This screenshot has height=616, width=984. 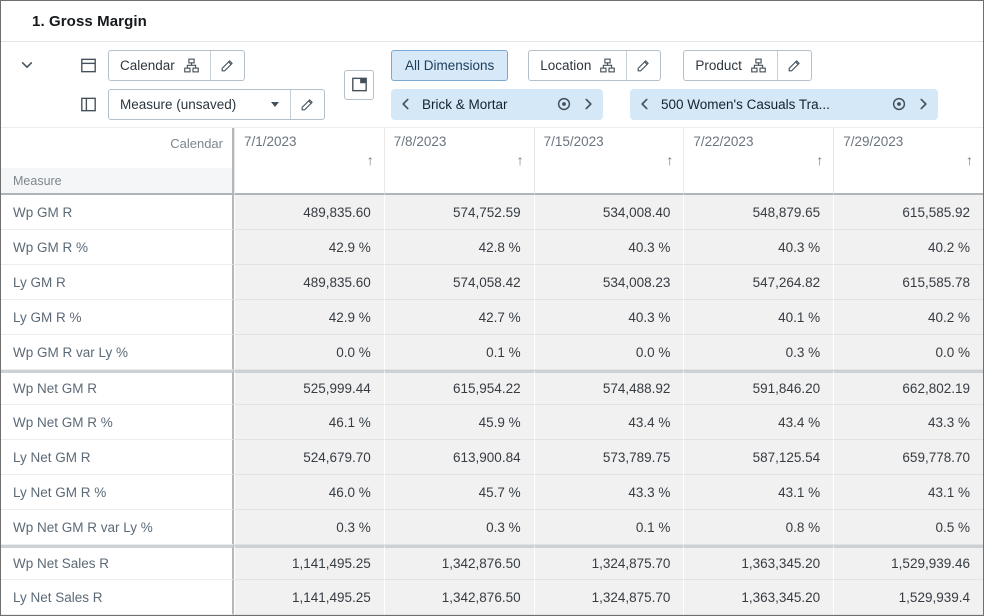 What do you see at coordinates (908, 562) in the screenshot?
I see `data-cell: 1,529,939.46` at bounding box center [908, 562].